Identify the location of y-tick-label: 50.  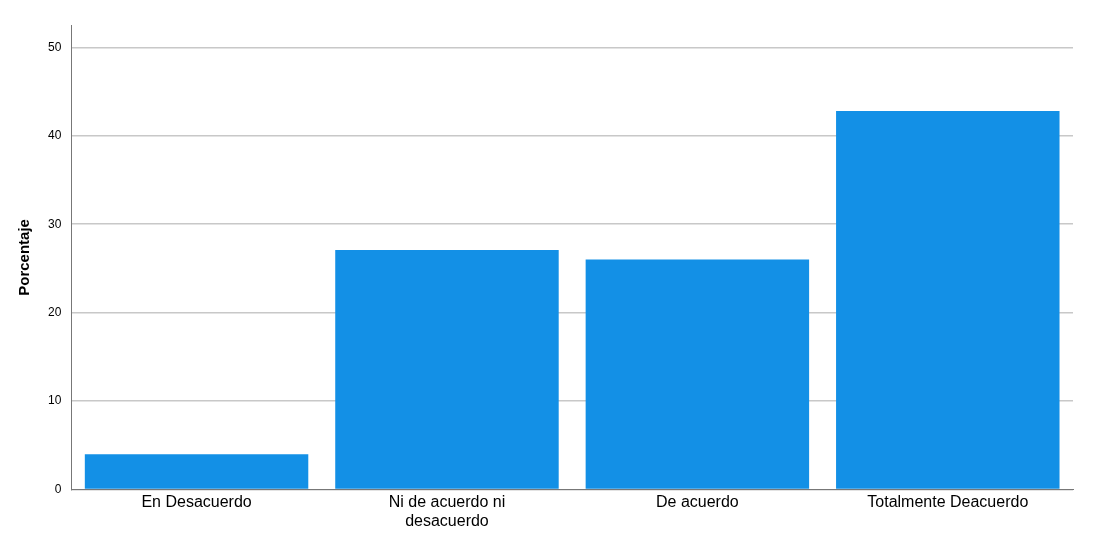
(54, 46).